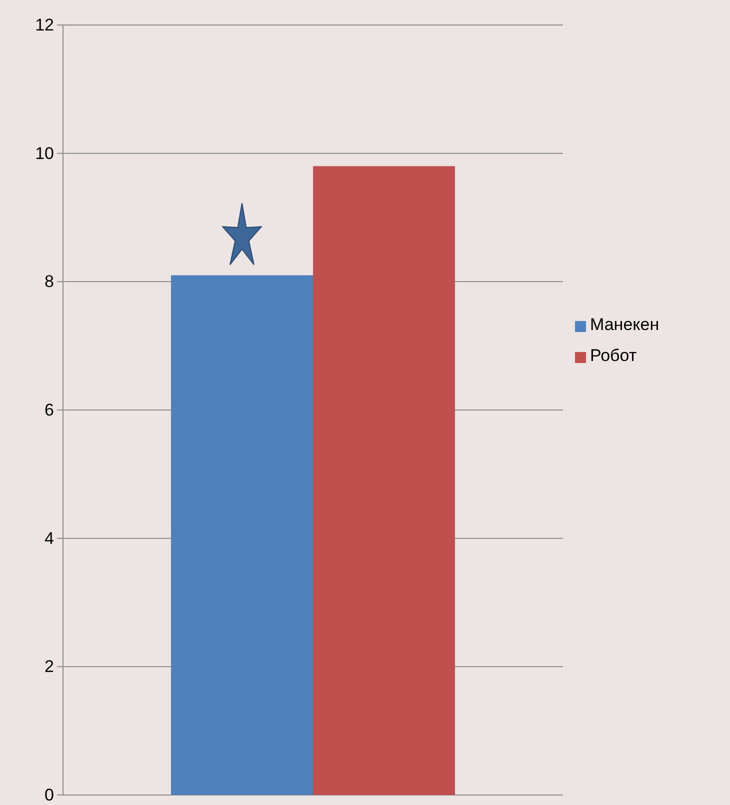  Describe the element at coordinates (44, 24) in the screenshot. I see `y-tick-label: 12` at that location.